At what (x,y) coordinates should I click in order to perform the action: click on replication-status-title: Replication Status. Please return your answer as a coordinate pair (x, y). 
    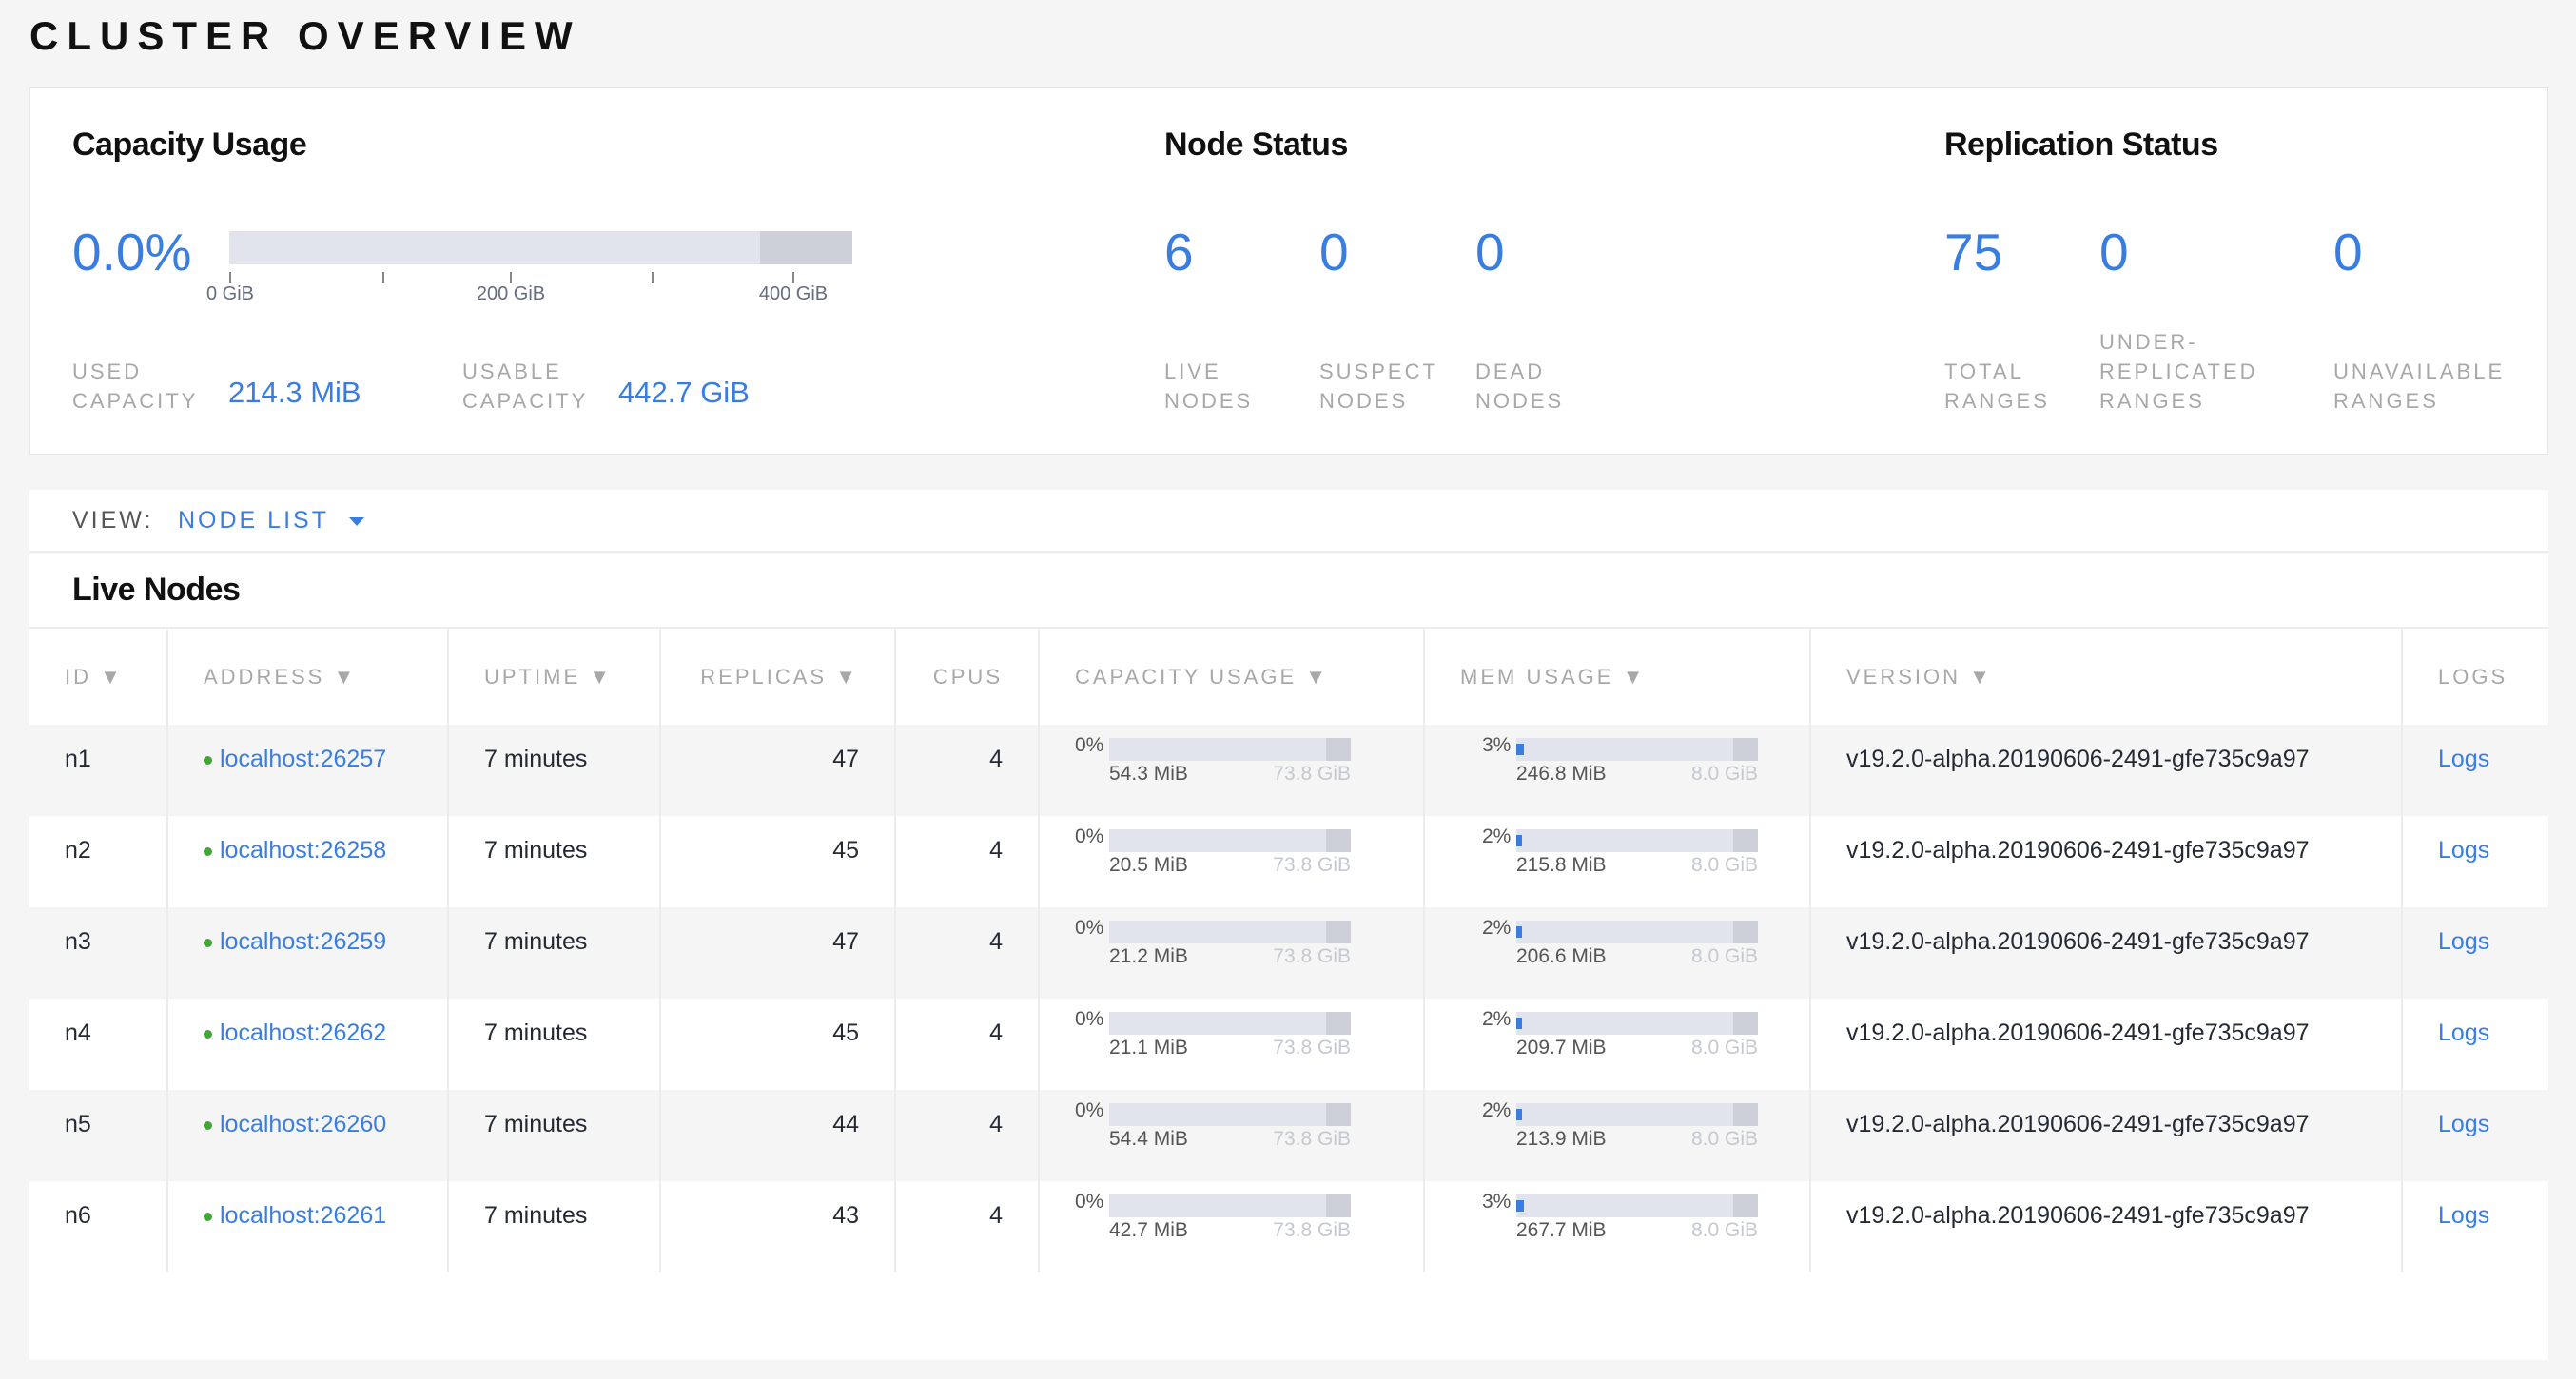
    Looking at the image, I should click on (2081, 145).